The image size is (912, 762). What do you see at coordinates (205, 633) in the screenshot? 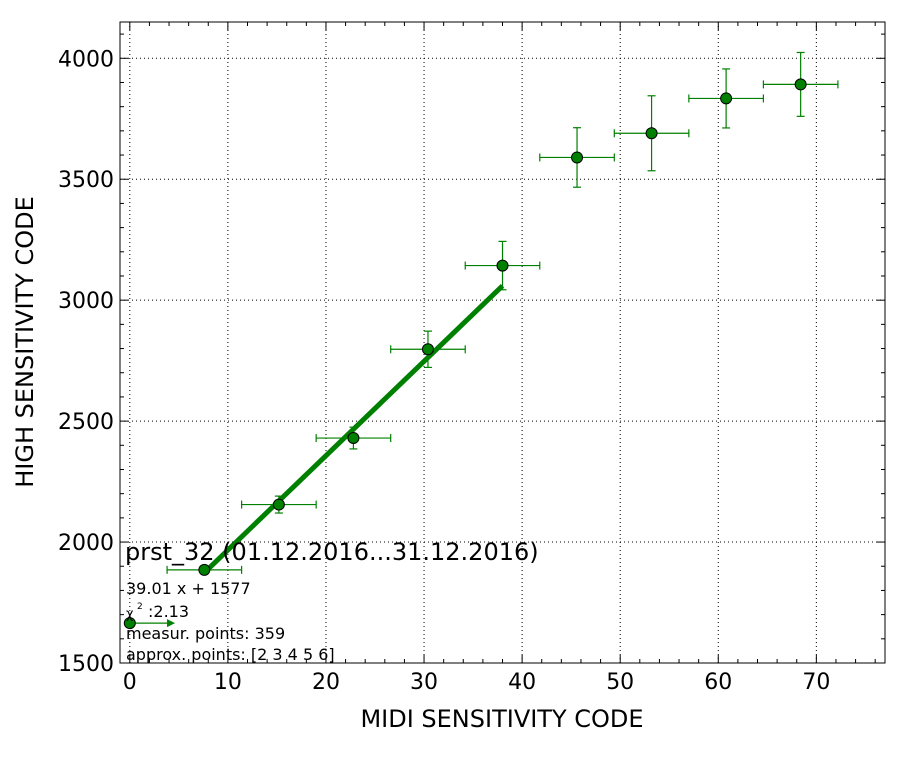
I see `measurement-points: measur. points: 359` at bounding box center [205, 633].